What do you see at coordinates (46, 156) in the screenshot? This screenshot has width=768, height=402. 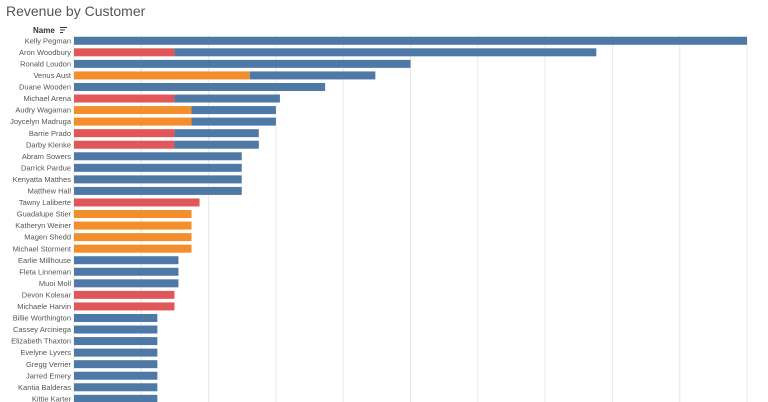 I see `row-label: Abram Sowers` at bounding box center [46, 156].